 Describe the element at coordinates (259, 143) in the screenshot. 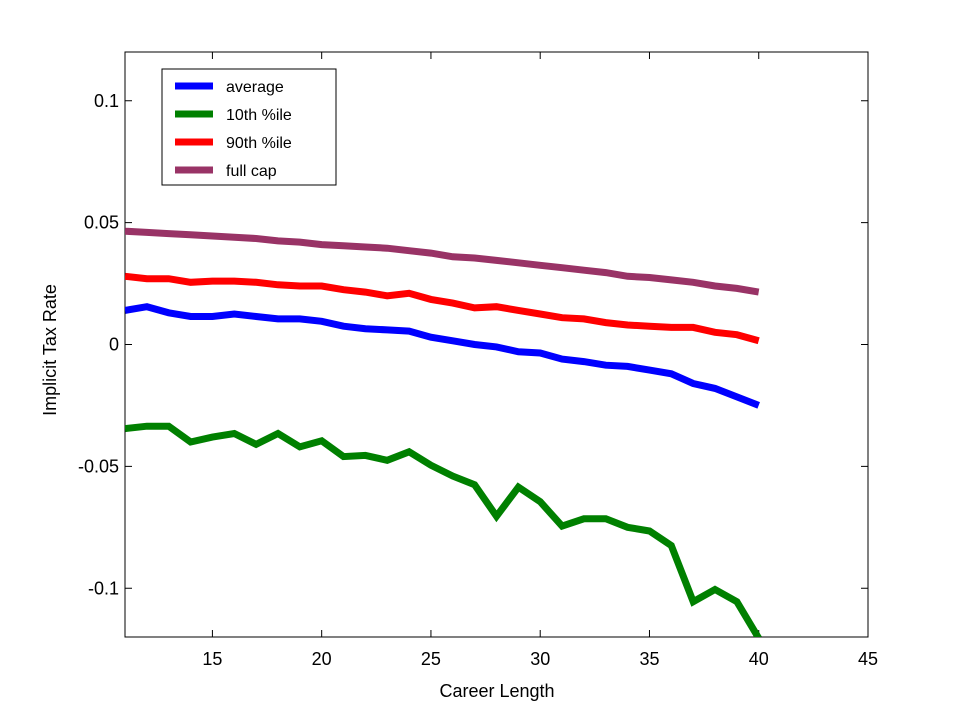

I see `legend-label-90th-ile: 90th %ile` at that location.